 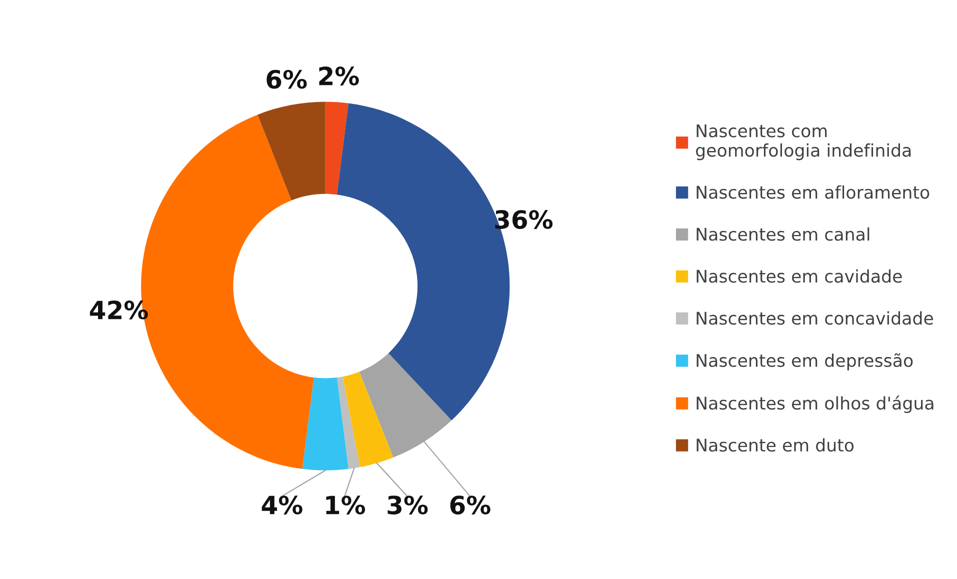 I want to click on legend-label: Nascentes em afloramento, so click(x=813, y=192).